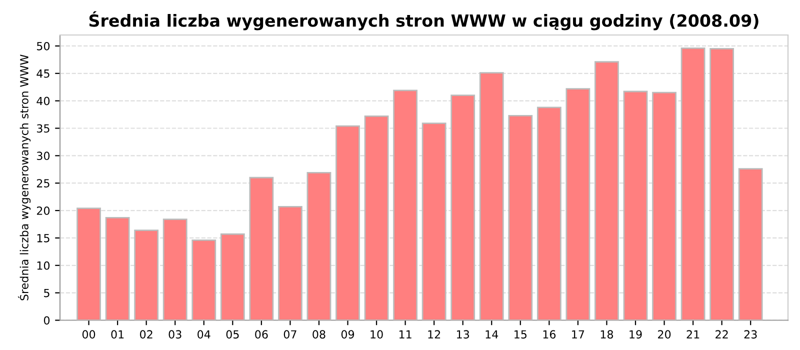 The width and height of the screenshot is (800, 350). Describe the element at coordinates (376, 334) in the screenshot. I see `x-tick-label: 10` at that location.